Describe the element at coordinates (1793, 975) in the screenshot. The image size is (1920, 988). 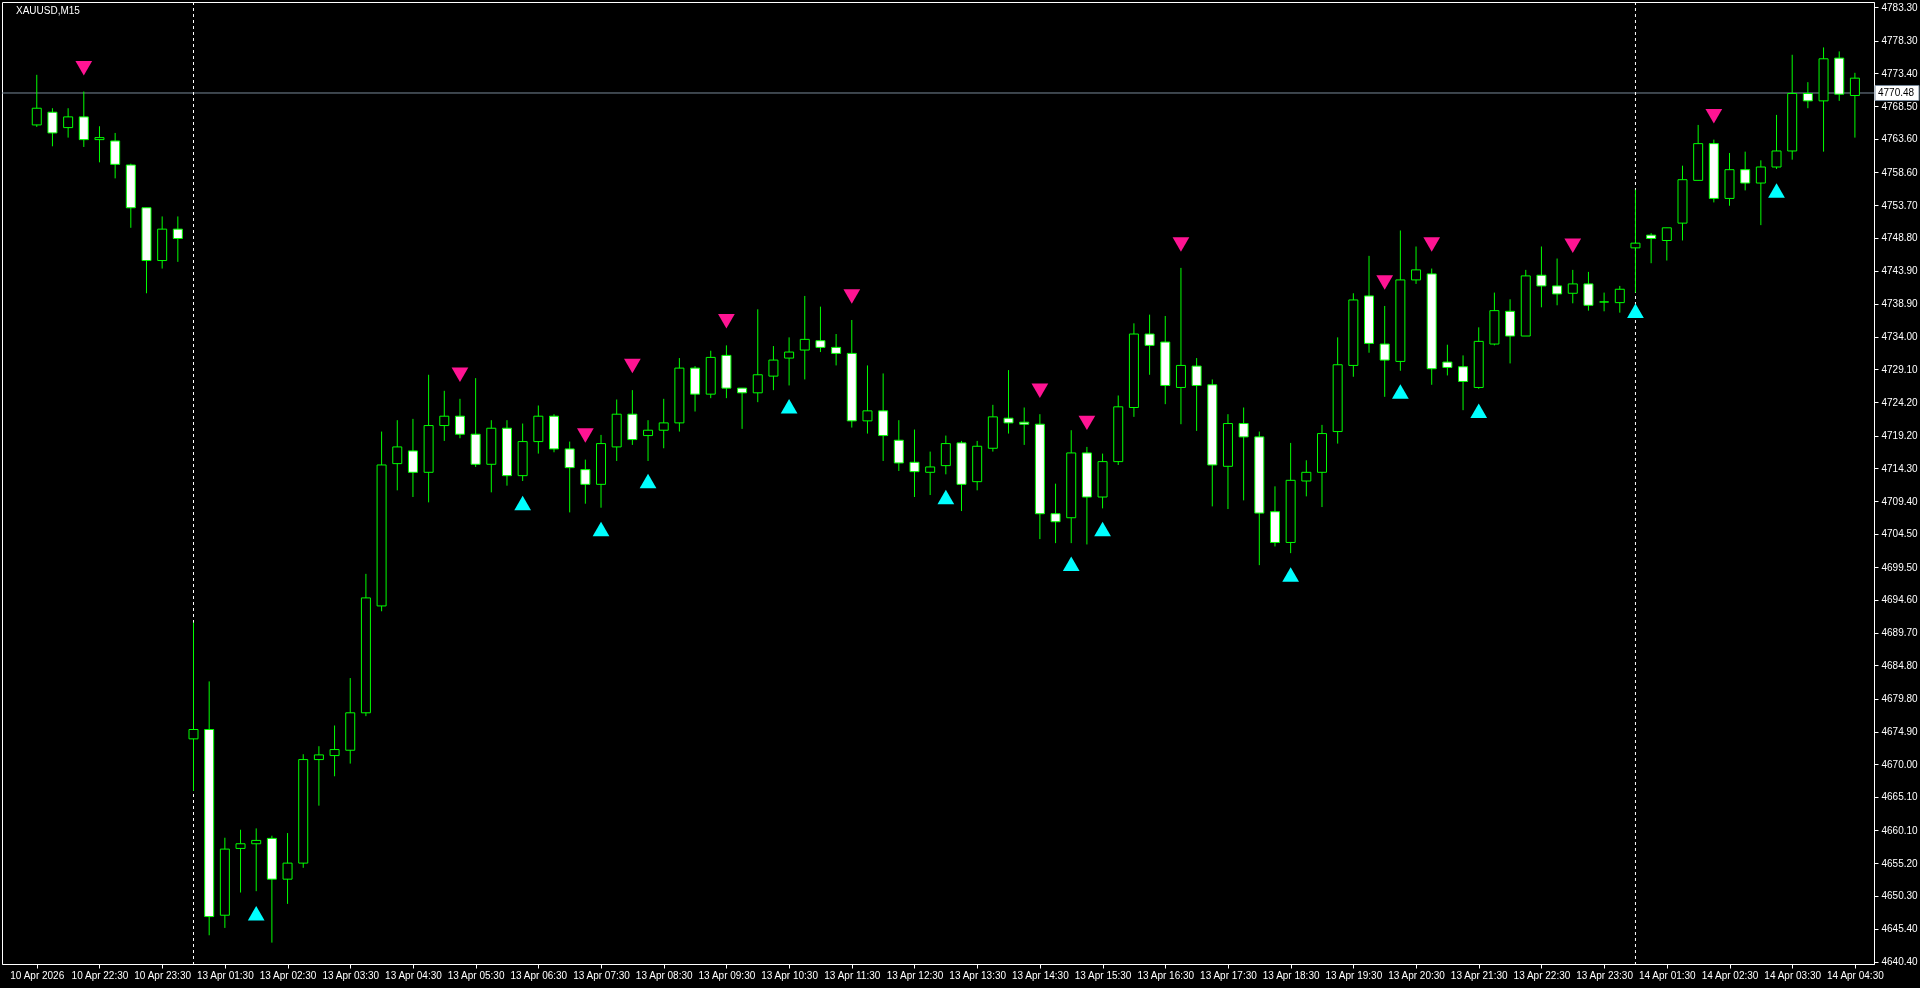
I see `x-tick-label: 14 Apr 03:30` at that location.